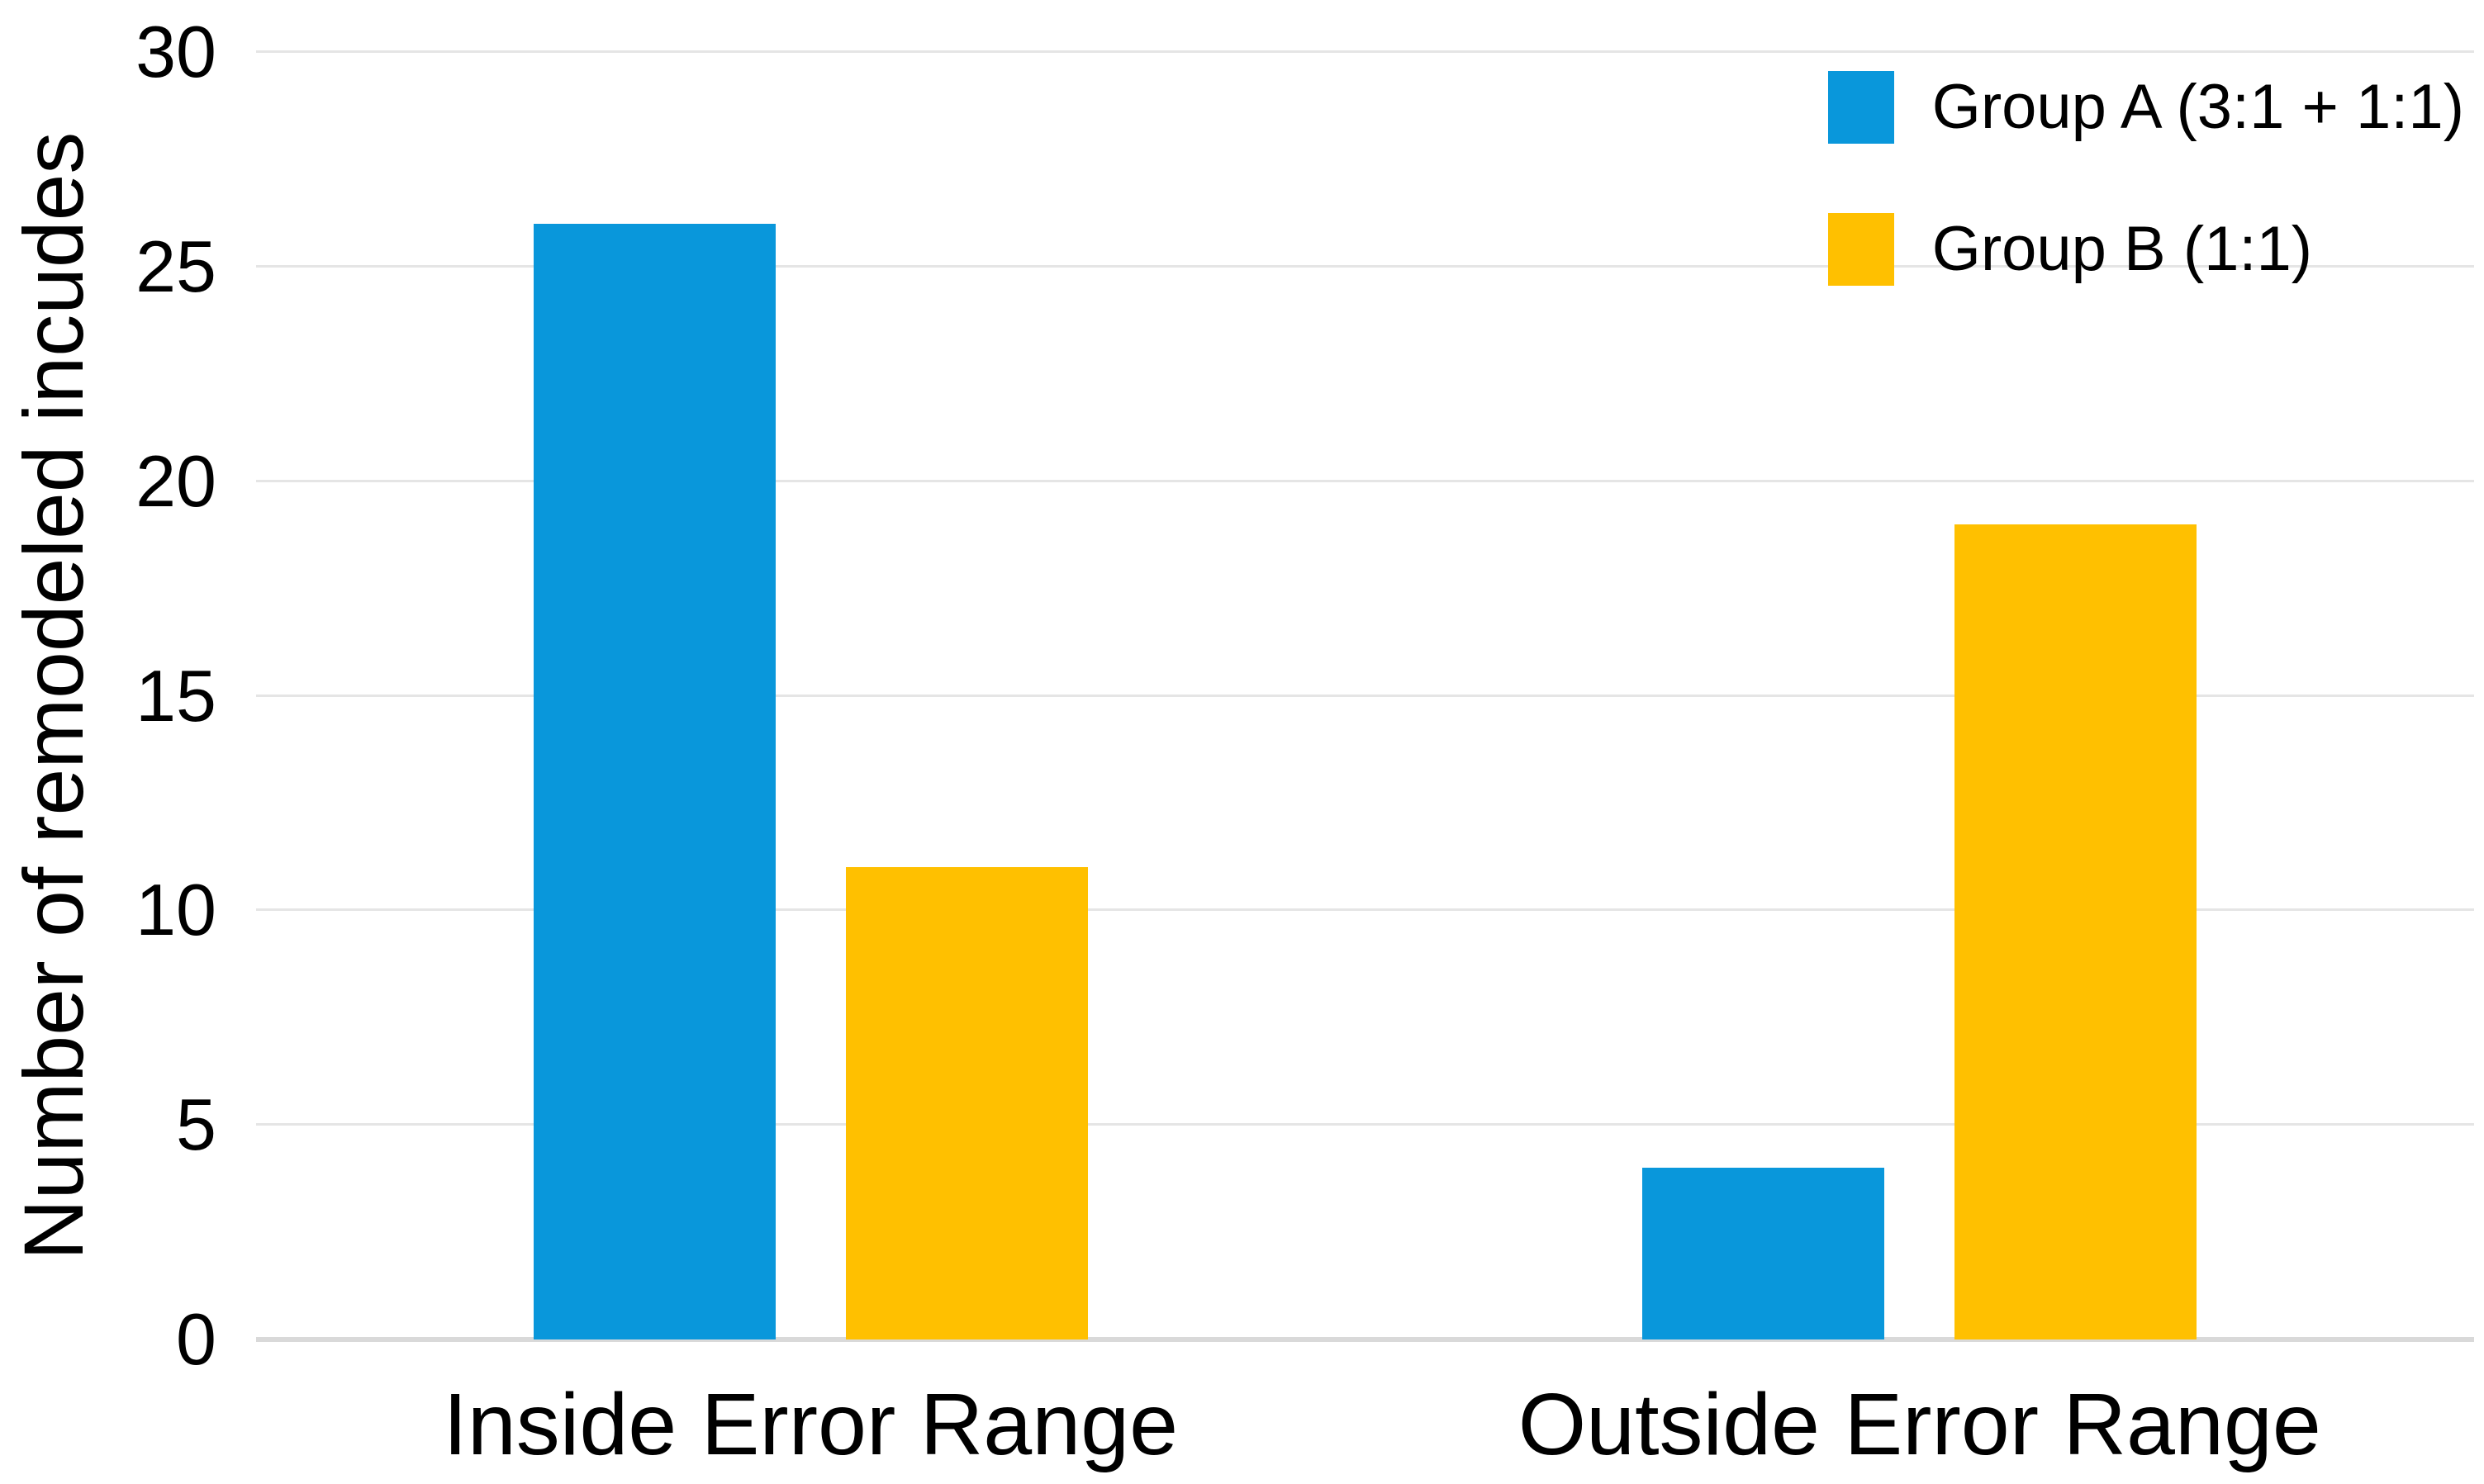 The width and height of the screenshot is (2484, 1484). I want to click on legend-label-group-a: Group A (3:1 + 1:1), so click(2197, 107).